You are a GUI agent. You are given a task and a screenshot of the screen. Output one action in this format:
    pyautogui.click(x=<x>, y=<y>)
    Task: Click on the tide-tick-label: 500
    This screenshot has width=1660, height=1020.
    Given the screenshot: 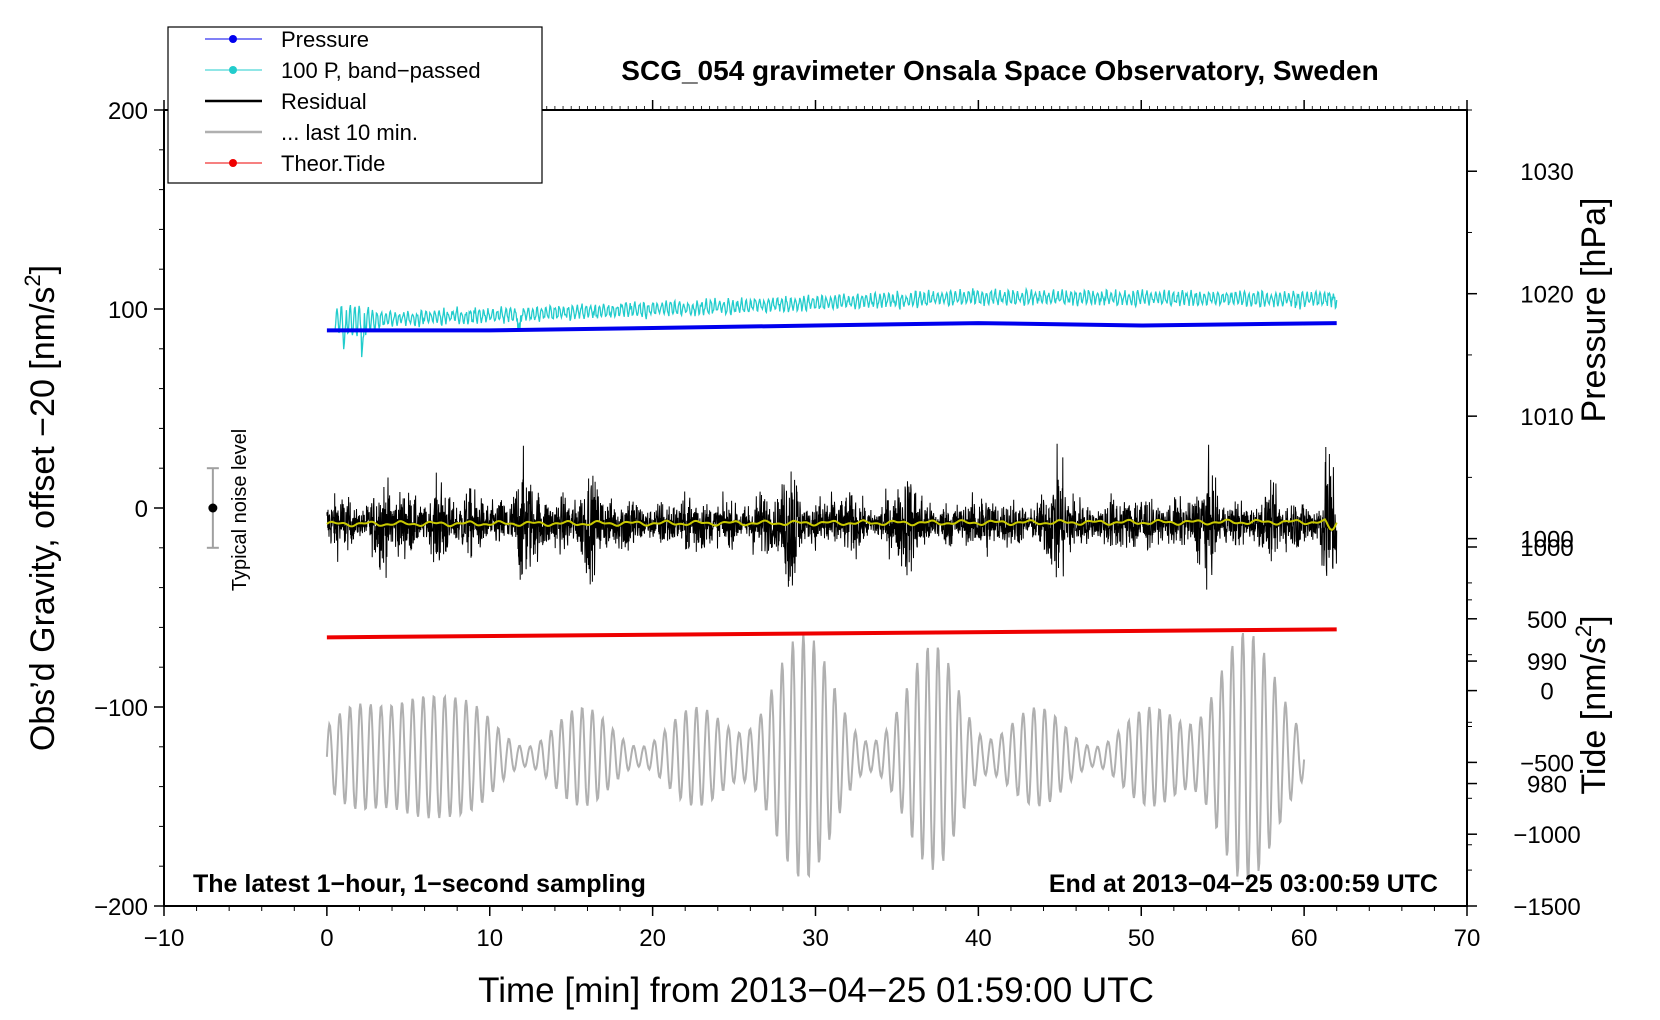 What is the action you would take?
    pyautogui.click(x=1547, y=620)
    